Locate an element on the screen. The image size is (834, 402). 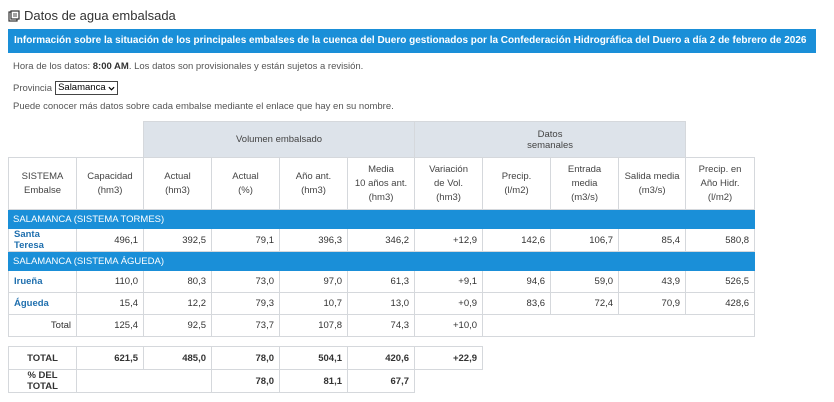
table-cell: 80,3 is located at coordinates (177, 281).